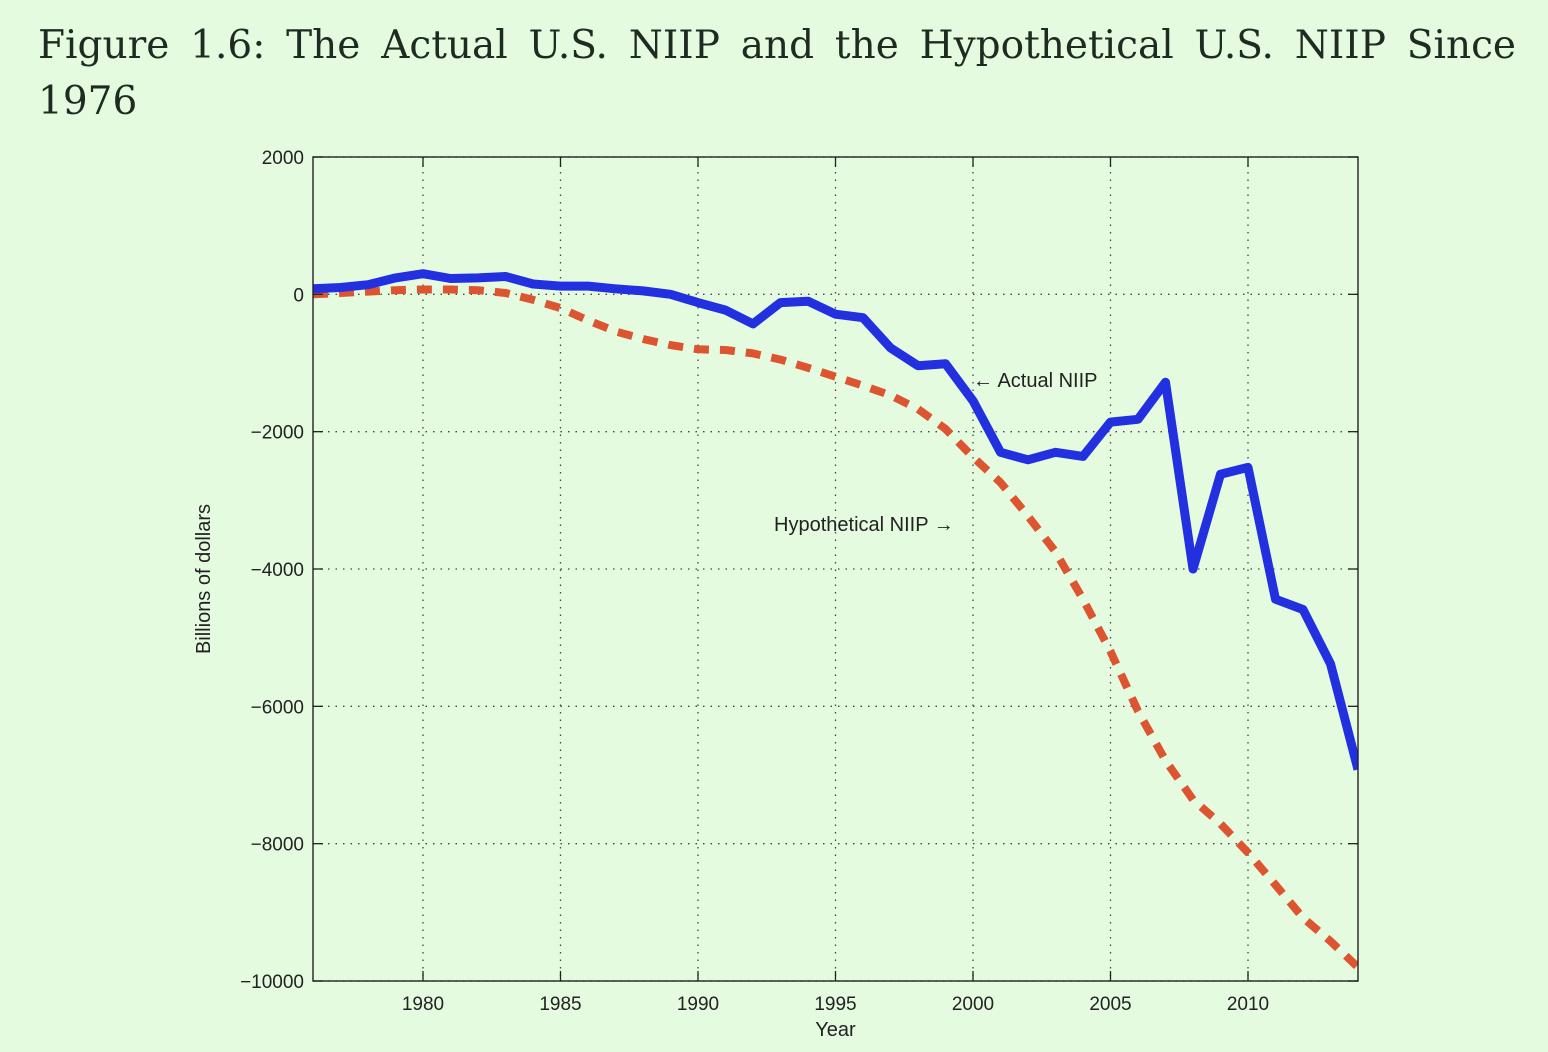  Describe the element at coordinates (298, 295) in the screenshot. I see `y-tick-label: 0` at that location.